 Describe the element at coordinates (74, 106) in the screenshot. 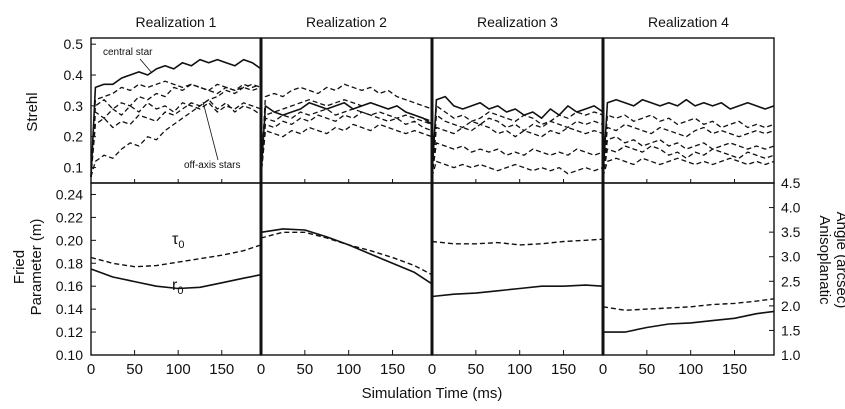

I see `strehl-y-tick-label: 0.3` at that location.